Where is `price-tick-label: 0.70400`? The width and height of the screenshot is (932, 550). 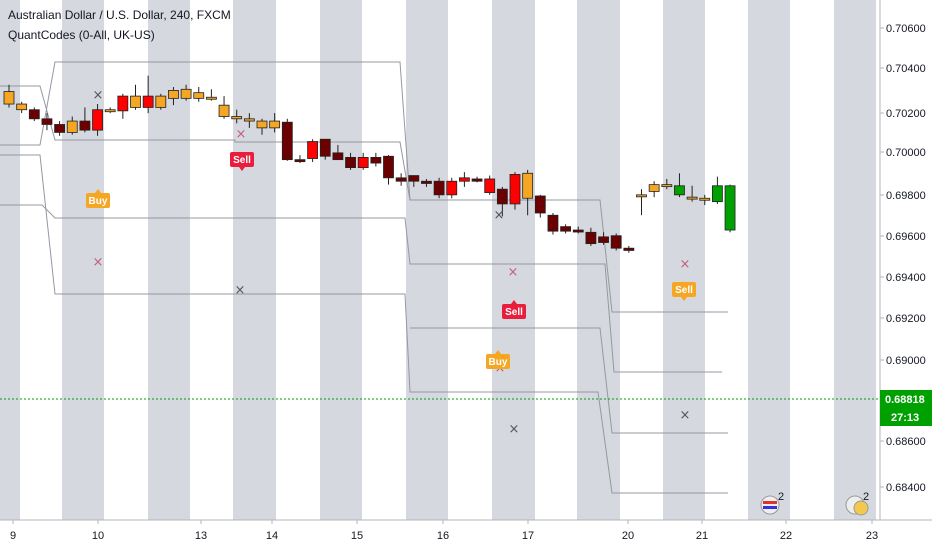
price-tick-label: 0.70400 is located at coordinates (906, 69).